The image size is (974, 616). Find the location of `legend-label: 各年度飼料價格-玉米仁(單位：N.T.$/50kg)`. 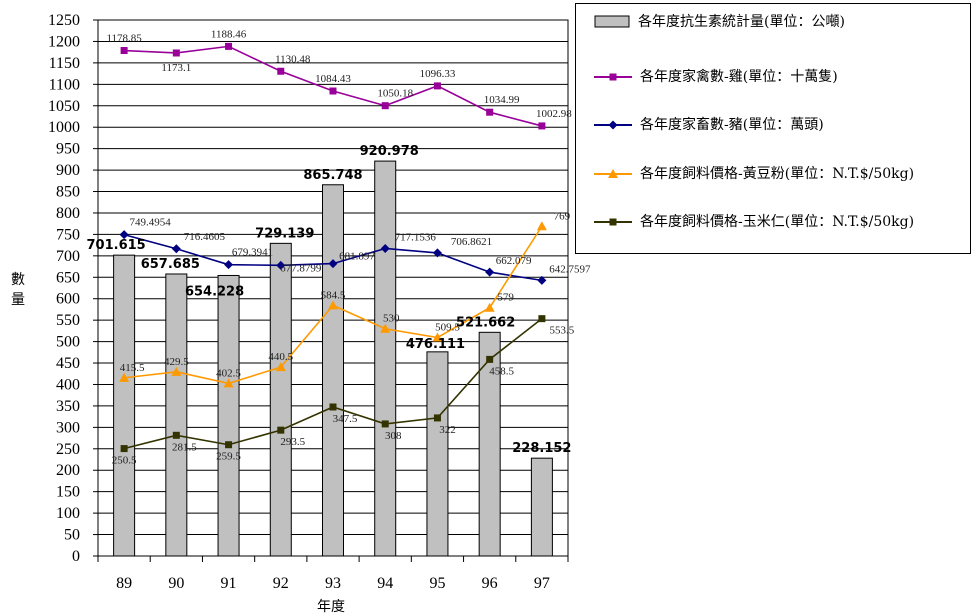

legend-label: 各年度飼料價格-玉米仁(單位：N.T.$/50kg) is located at coordinates (777, 222).